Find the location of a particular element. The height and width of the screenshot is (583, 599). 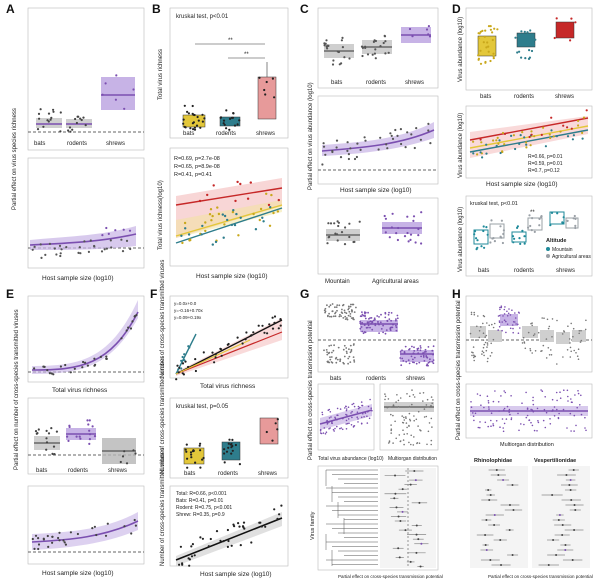

panel-g-dist-frame is located at coordinates (409, 417).